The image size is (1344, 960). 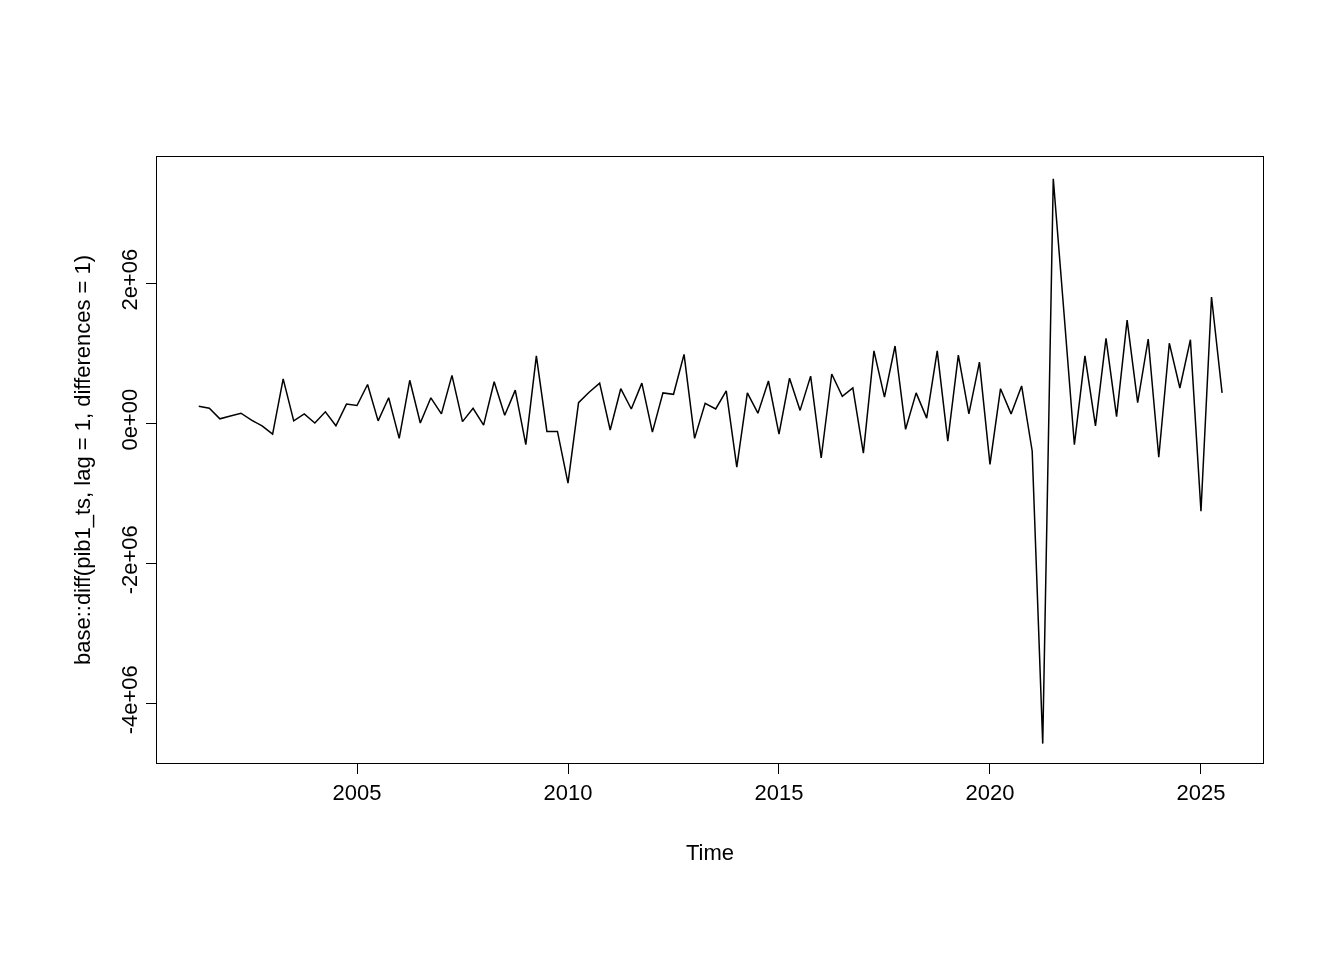 What do you see at coordinates (82, 460) in the screenshot?
I see `y-axis-title: base::diff(pib1_ts, lag = 1, differences = 1)` at bounding box center [82, 460].